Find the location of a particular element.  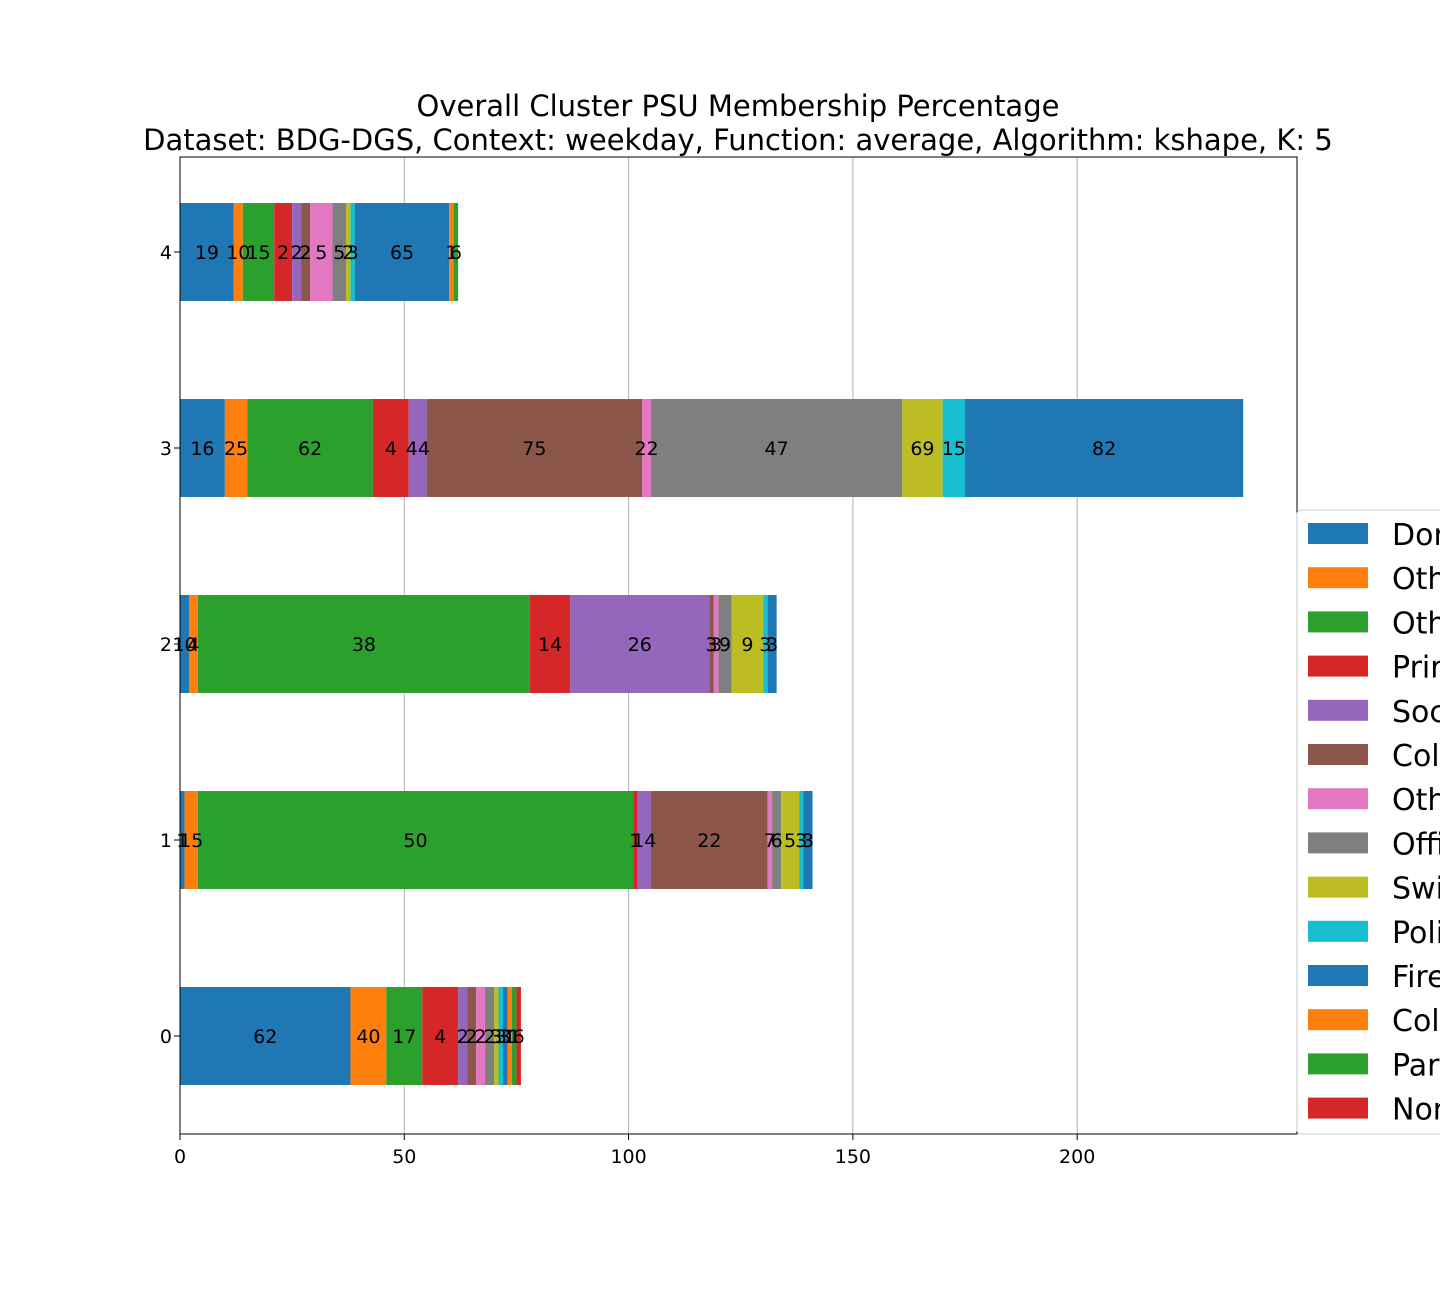

legend-label: Swi is located at coordinates (1416, 889).